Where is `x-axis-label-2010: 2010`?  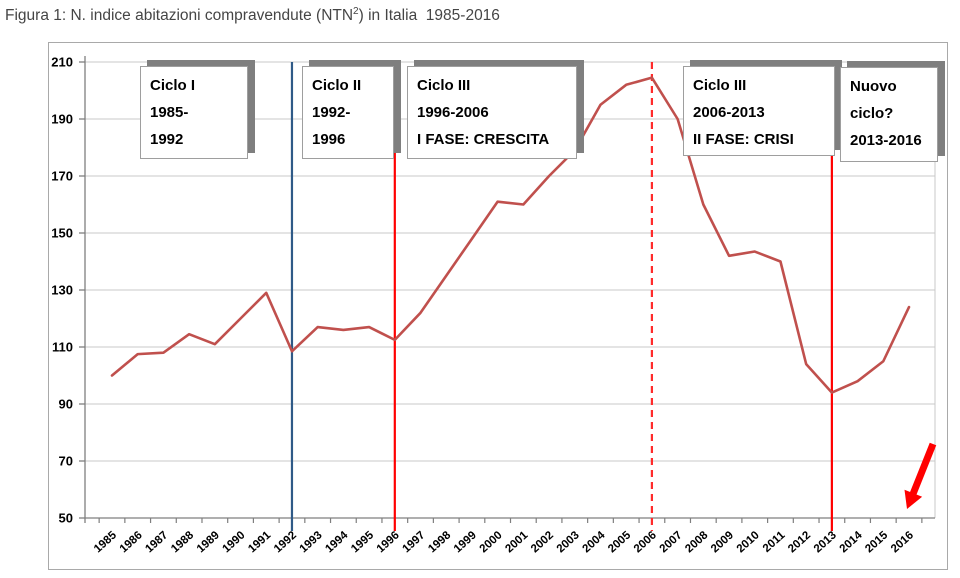 x-axis-label-2010: 2010 is located at coordinates (748, 542).